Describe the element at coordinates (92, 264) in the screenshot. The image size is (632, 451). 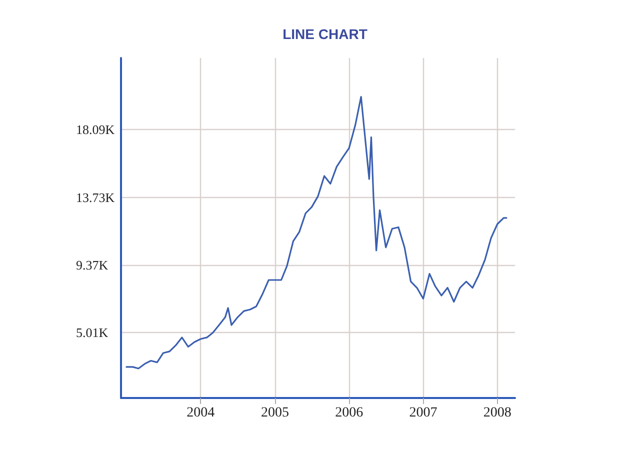
I see `y-tick-label: 9.37K` at that location.